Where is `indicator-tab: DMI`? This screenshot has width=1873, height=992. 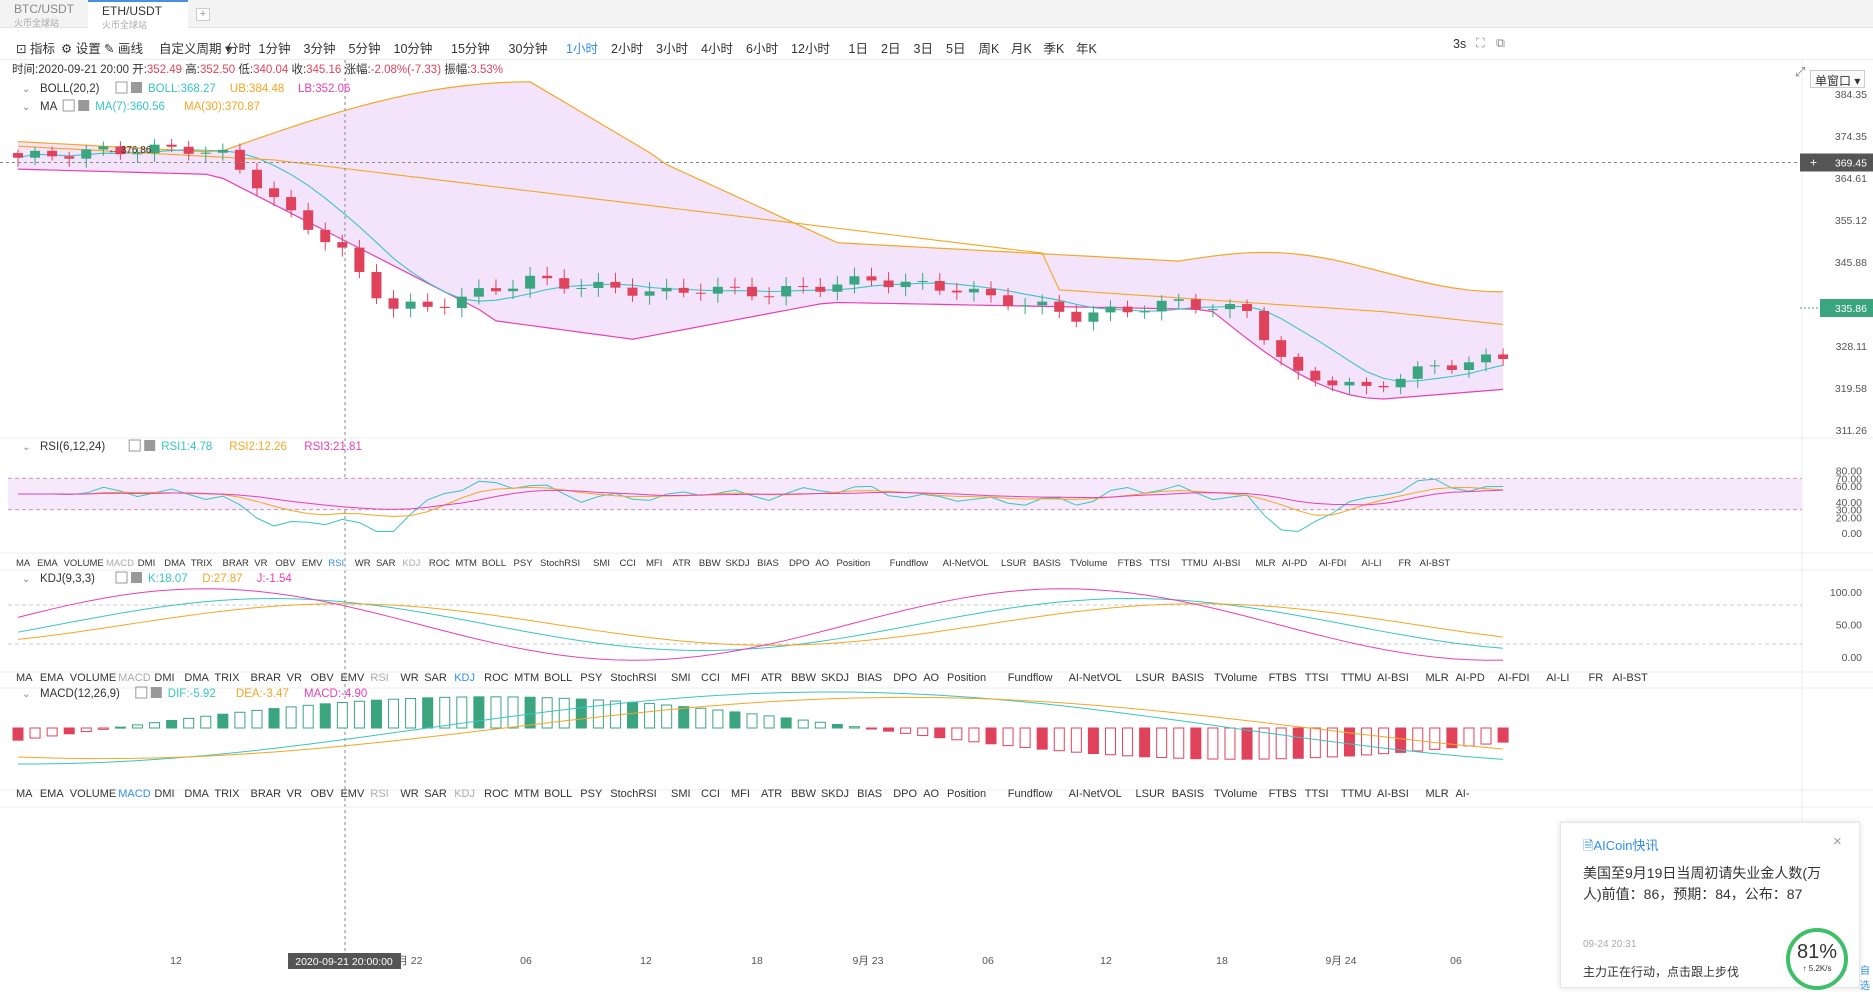 indicator-tab: DMI is located at coordinates (164, 678).